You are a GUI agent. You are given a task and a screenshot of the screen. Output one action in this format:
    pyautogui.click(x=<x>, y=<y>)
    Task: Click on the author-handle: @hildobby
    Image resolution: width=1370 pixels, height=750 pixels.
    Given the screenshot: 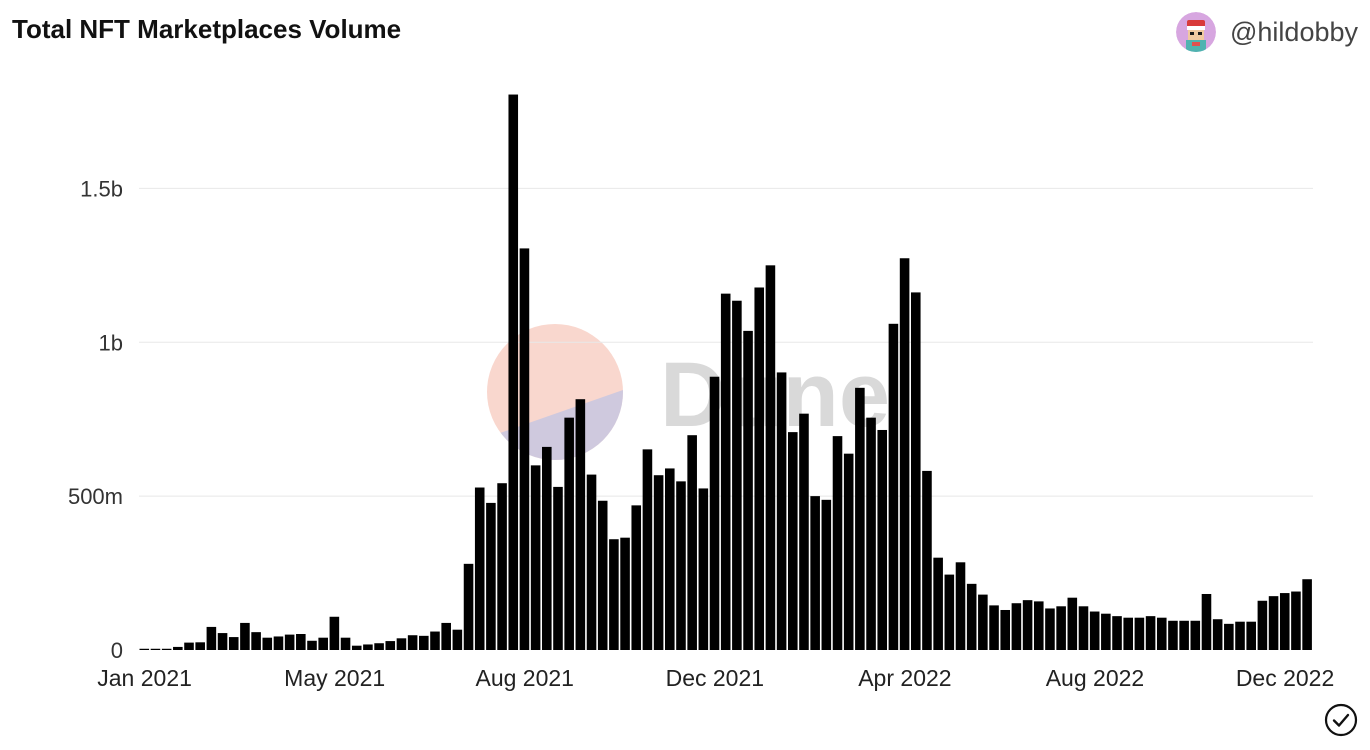 What is the action you would take?
    pyautogui.click(x=1294, y=31)
    